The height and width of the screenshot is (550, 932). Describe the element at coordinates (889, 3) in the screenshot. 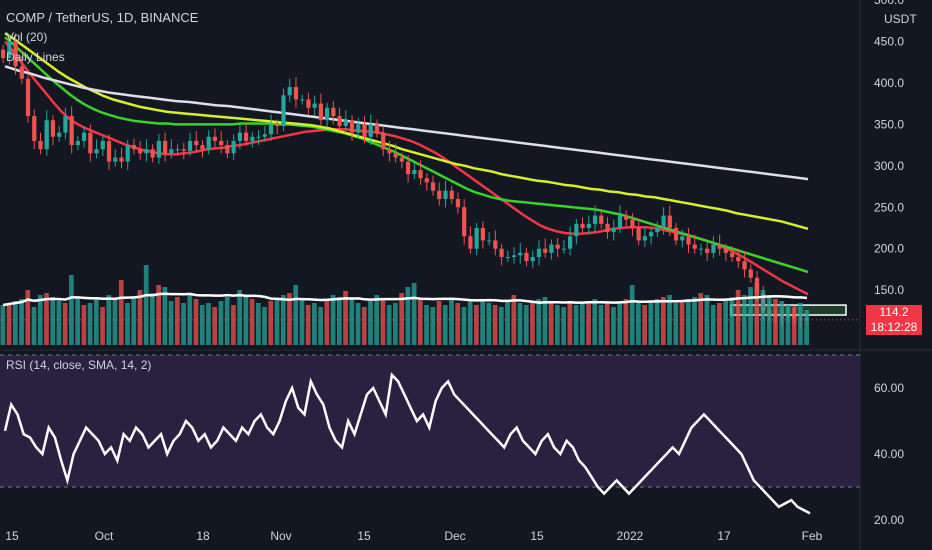

I see `price-tick-label: 500.0` at that location.